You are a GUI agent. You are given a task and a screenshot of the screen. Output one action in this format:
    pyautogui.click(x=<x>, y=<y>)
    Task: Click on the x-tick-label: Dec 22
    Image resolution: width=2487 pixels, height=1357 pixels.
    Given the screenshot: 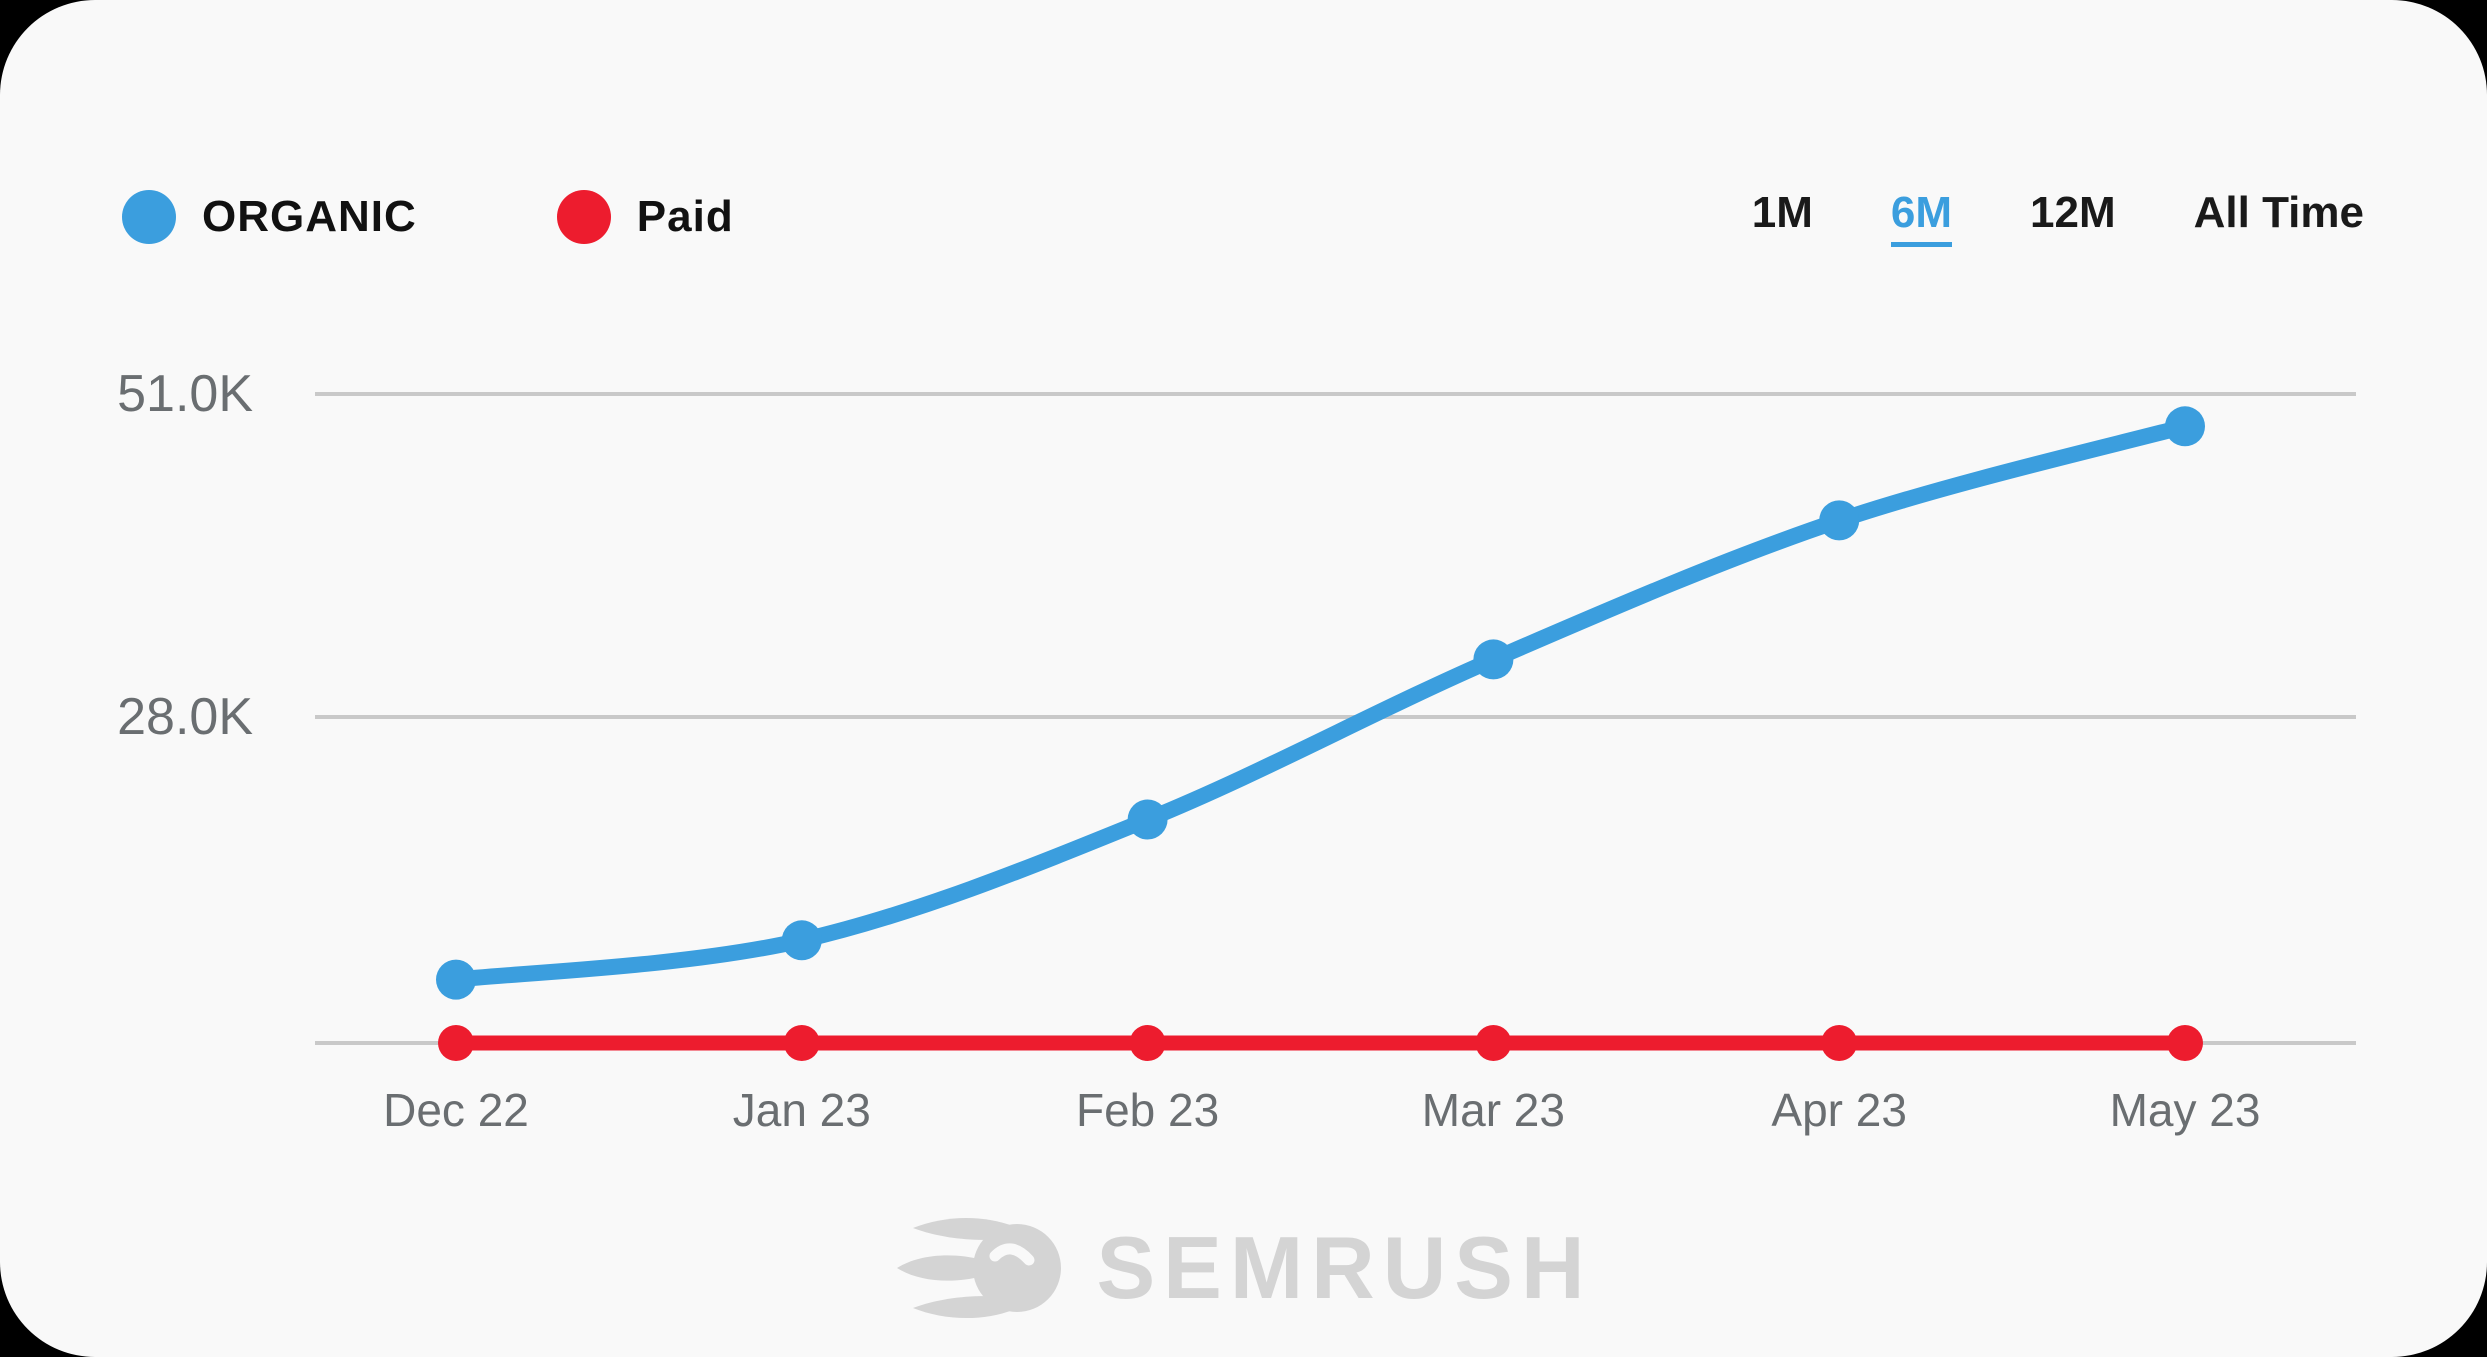 What is the action you would take?
    pyautogui.click(x=456, y=1110)
    